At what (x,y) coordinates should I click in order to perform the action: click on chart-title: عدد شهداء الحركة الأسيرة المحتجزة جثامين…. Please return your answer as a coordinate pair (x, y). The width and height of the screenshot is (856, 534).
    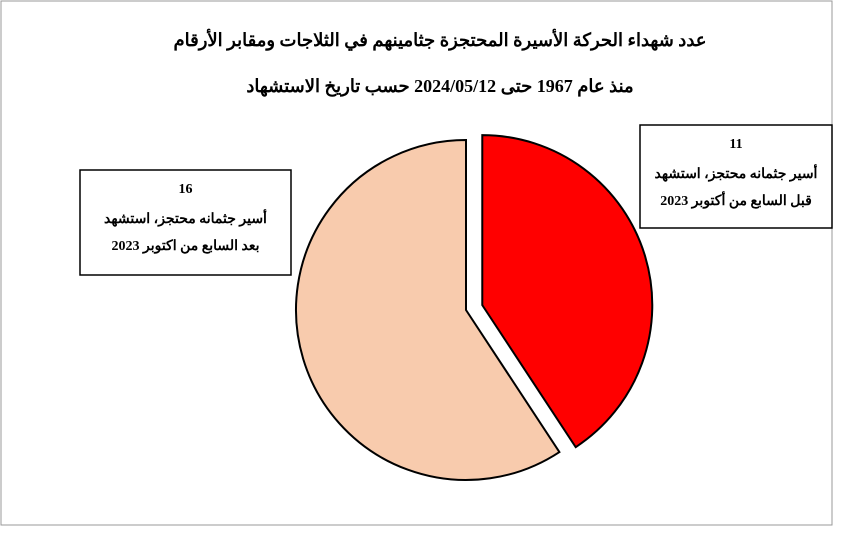
    Looking at the image, I should click on (439, 39).